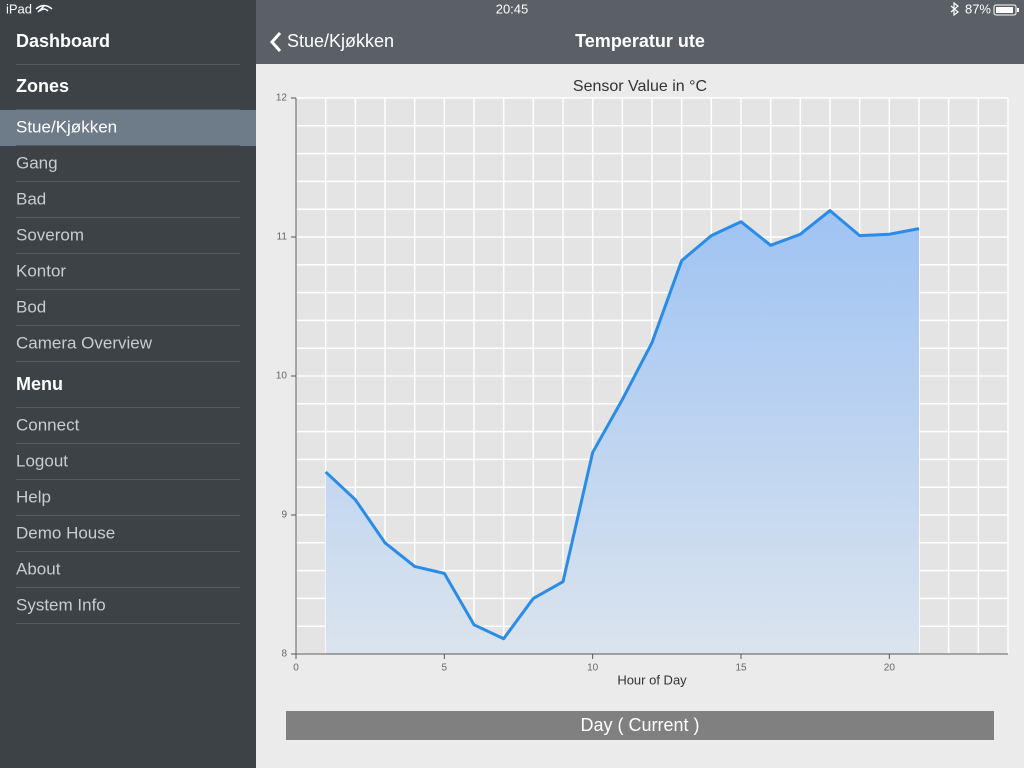 The width and height of the screenshot is (1024, 768). Describe the element at coordinates (48, 424) in the screenshot. I see `sidebar-item: Connect` at that location.